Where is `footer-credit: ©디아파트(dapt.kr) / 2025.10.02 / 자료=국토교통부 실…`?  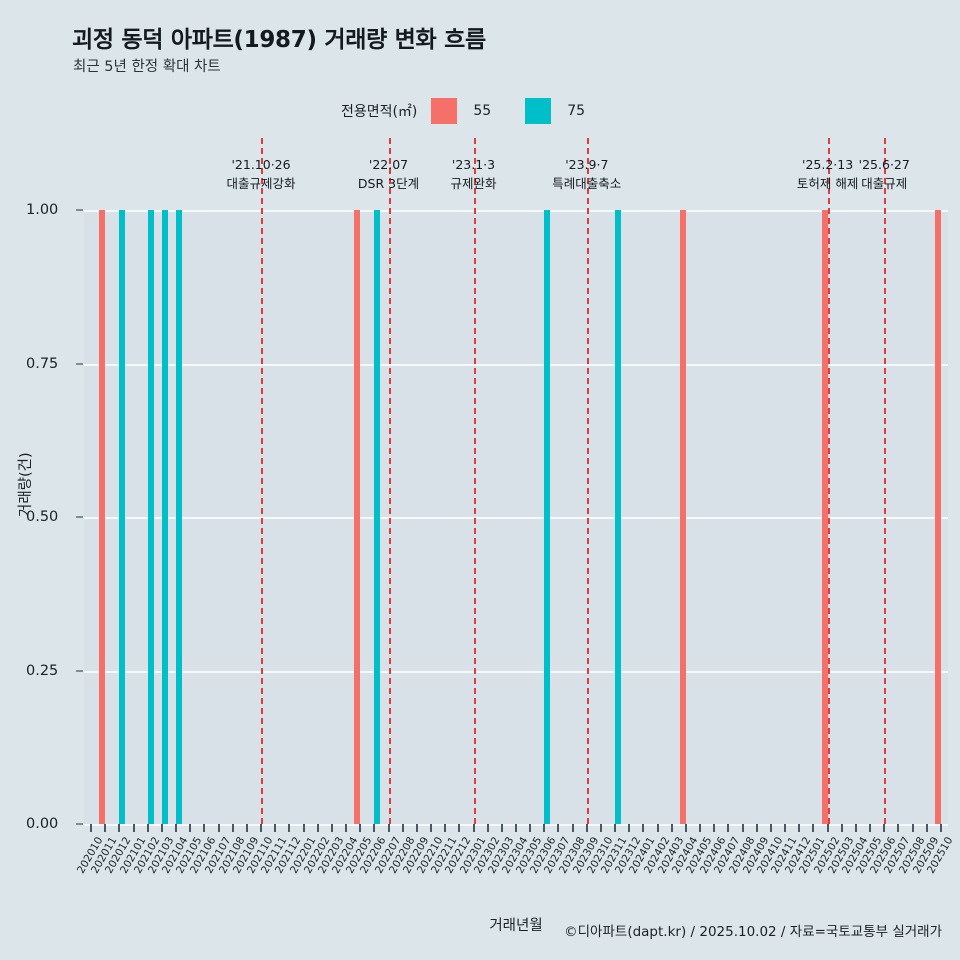
footer-credit: ©디아파트(dapt.kr) / 2025.10.02 / 자료=국토교통부 실… is located at coordinates (753, 932).